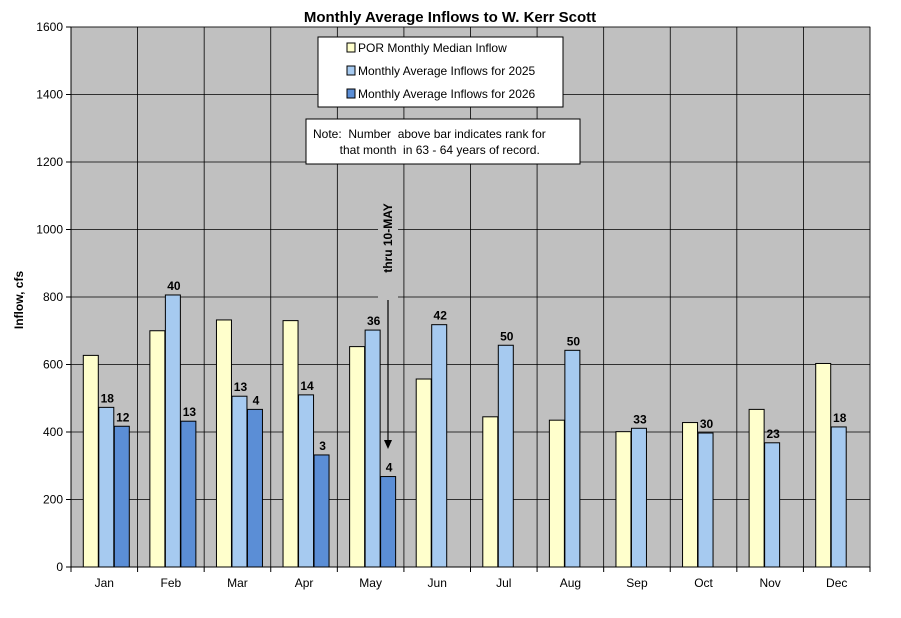 The height and width of the screenshot is (618, 901). I want to click on data-label-rank: 14, so click(307, 386).